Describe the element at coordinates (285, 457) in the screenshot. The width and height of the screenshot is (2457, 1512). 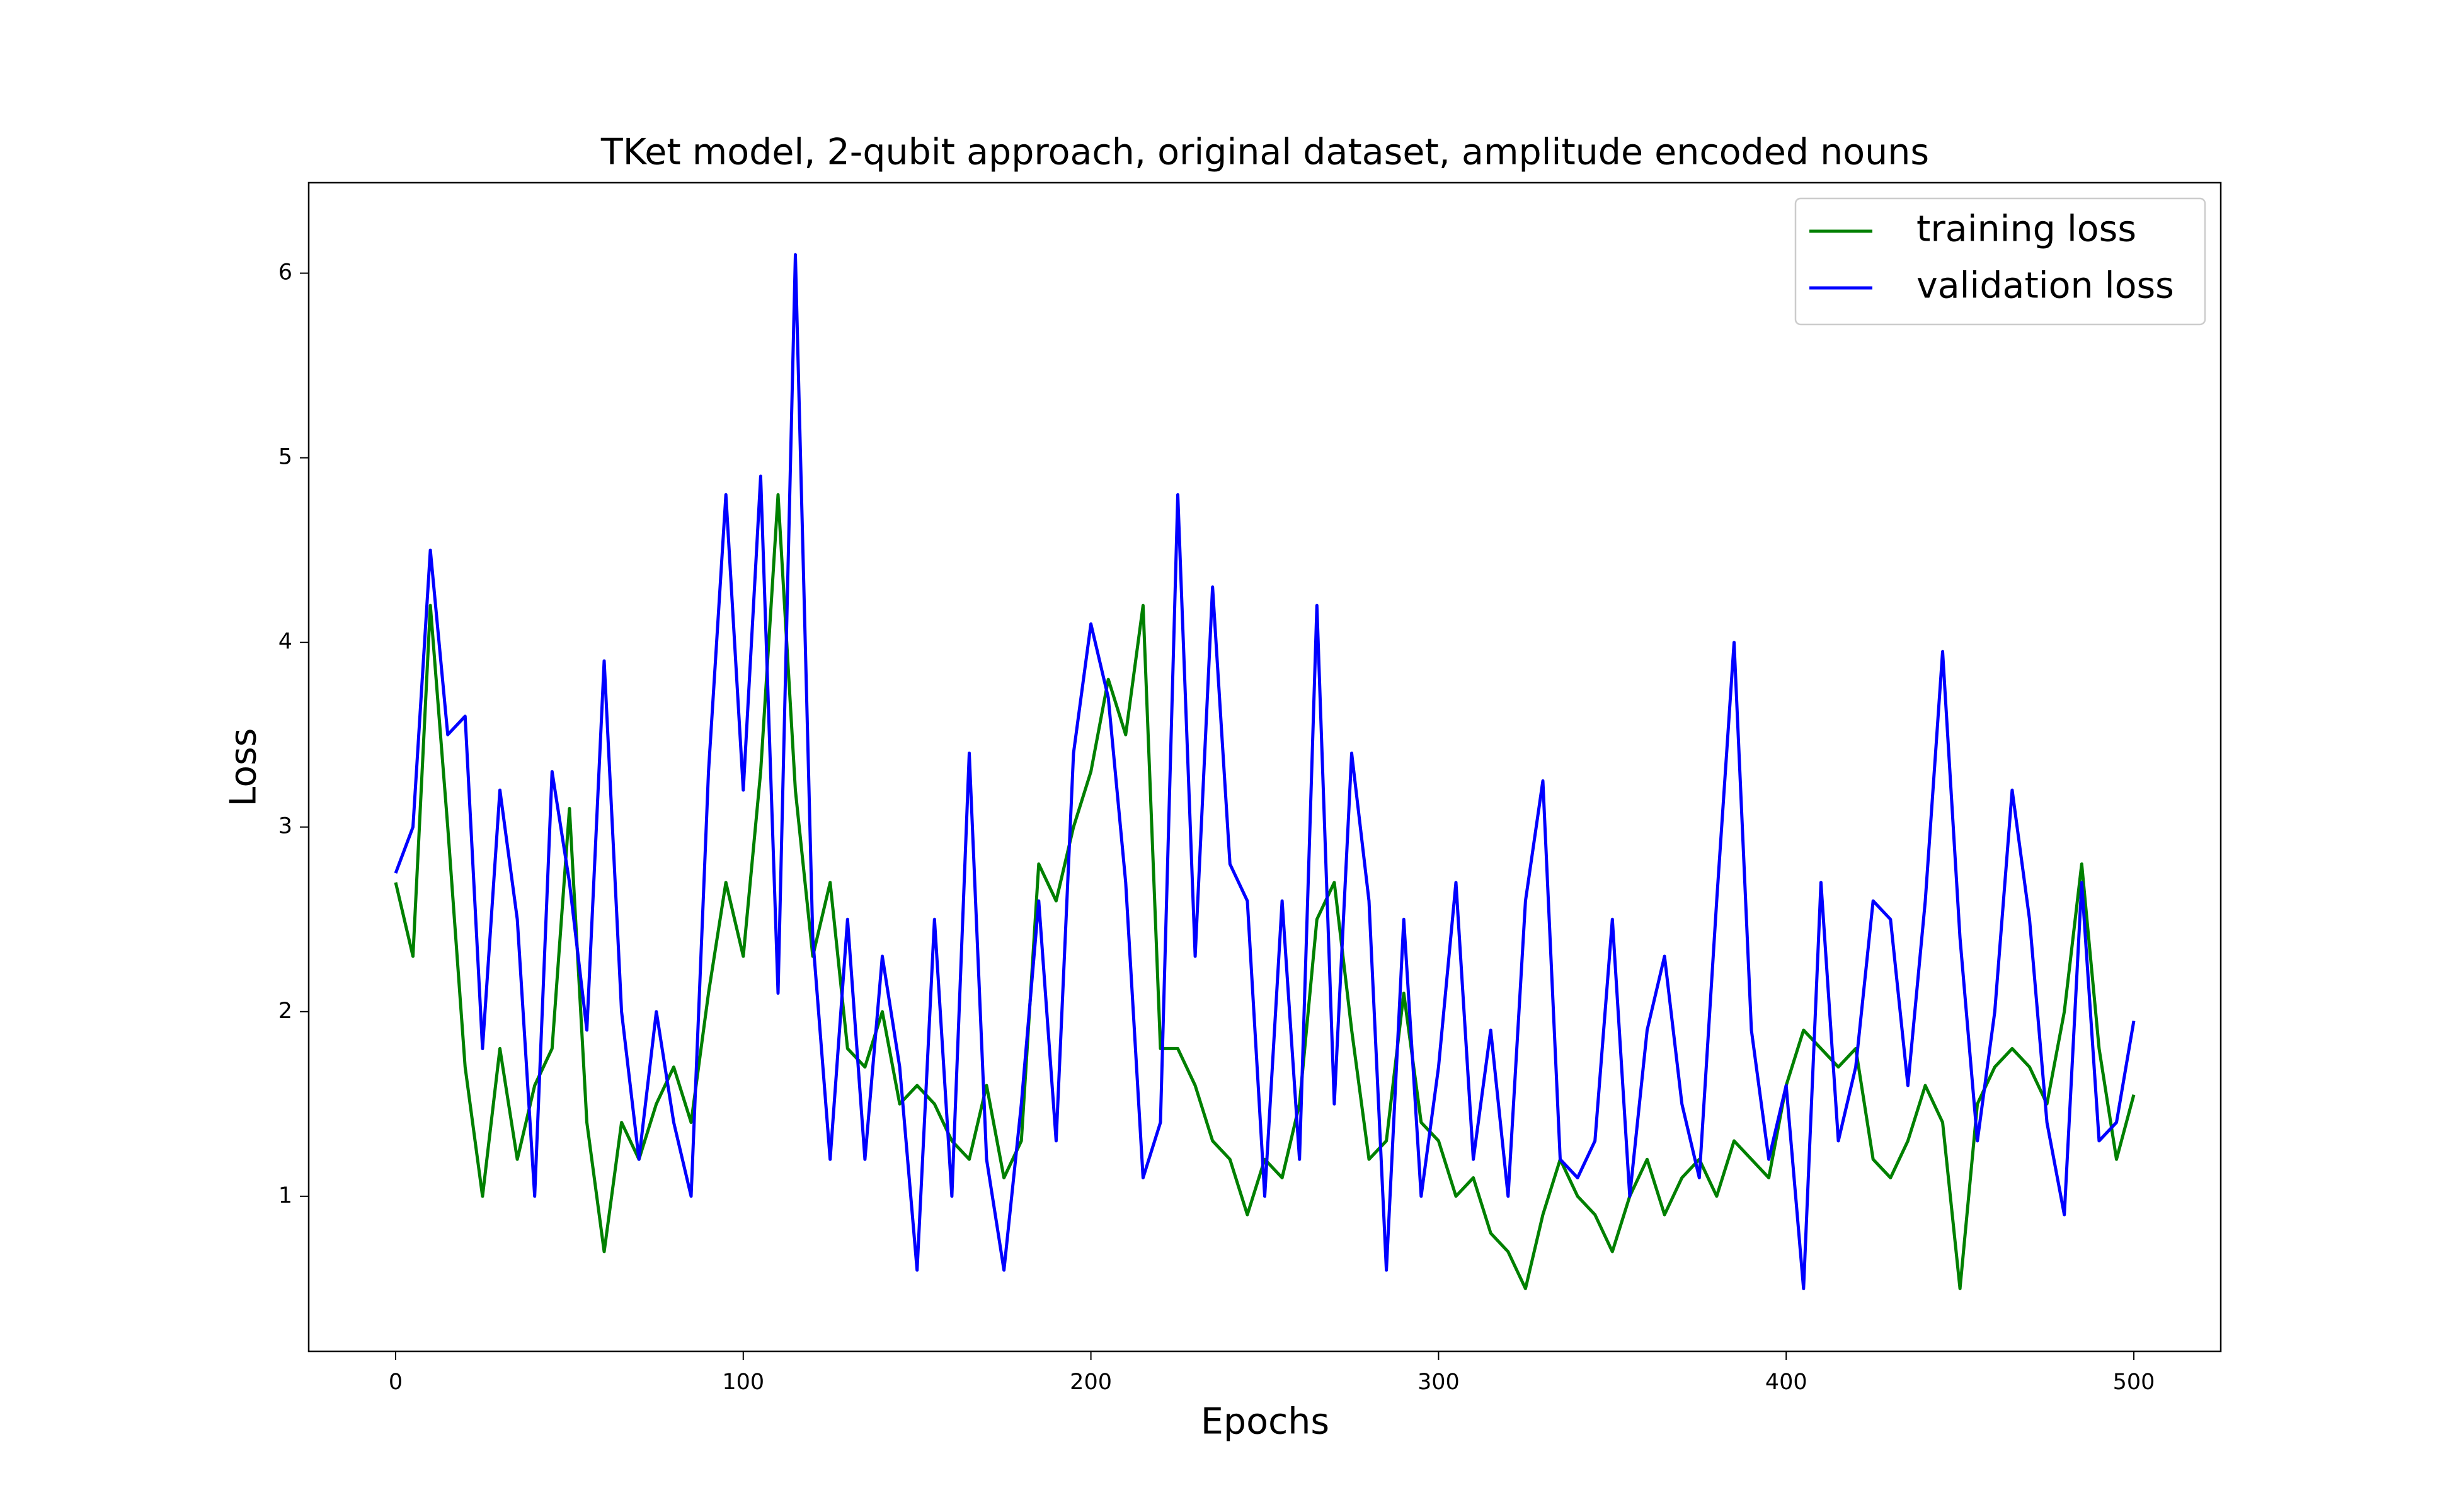
I see `y-tick-label: 5` at that location.